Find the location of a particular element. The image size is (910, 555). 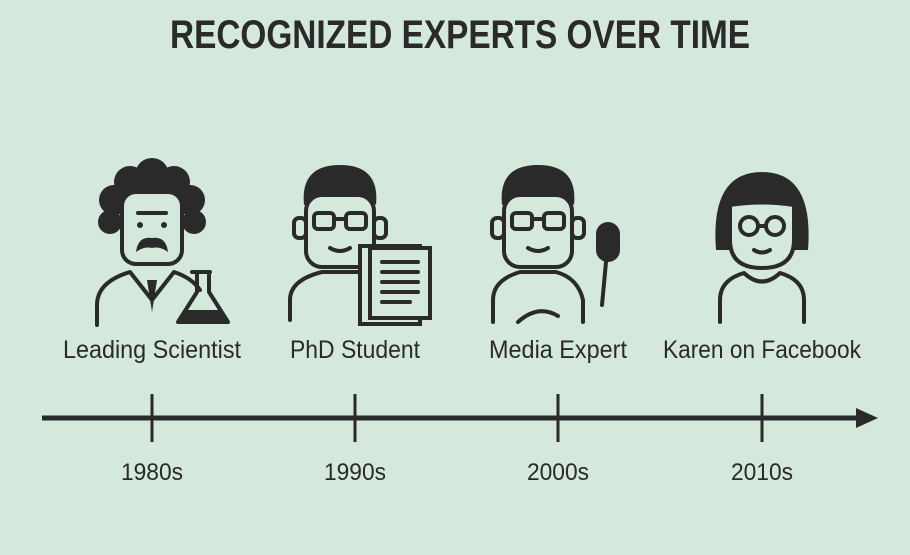

expert-label: Media Expert is located at coordinates (558, 350).